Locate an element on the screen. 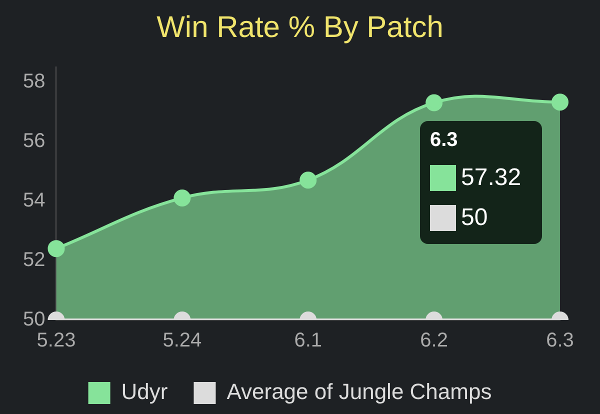 Image resolution: width=600 pixels, height=414 pixels. annotation: 57.32 is located at coordinates (491, 178).